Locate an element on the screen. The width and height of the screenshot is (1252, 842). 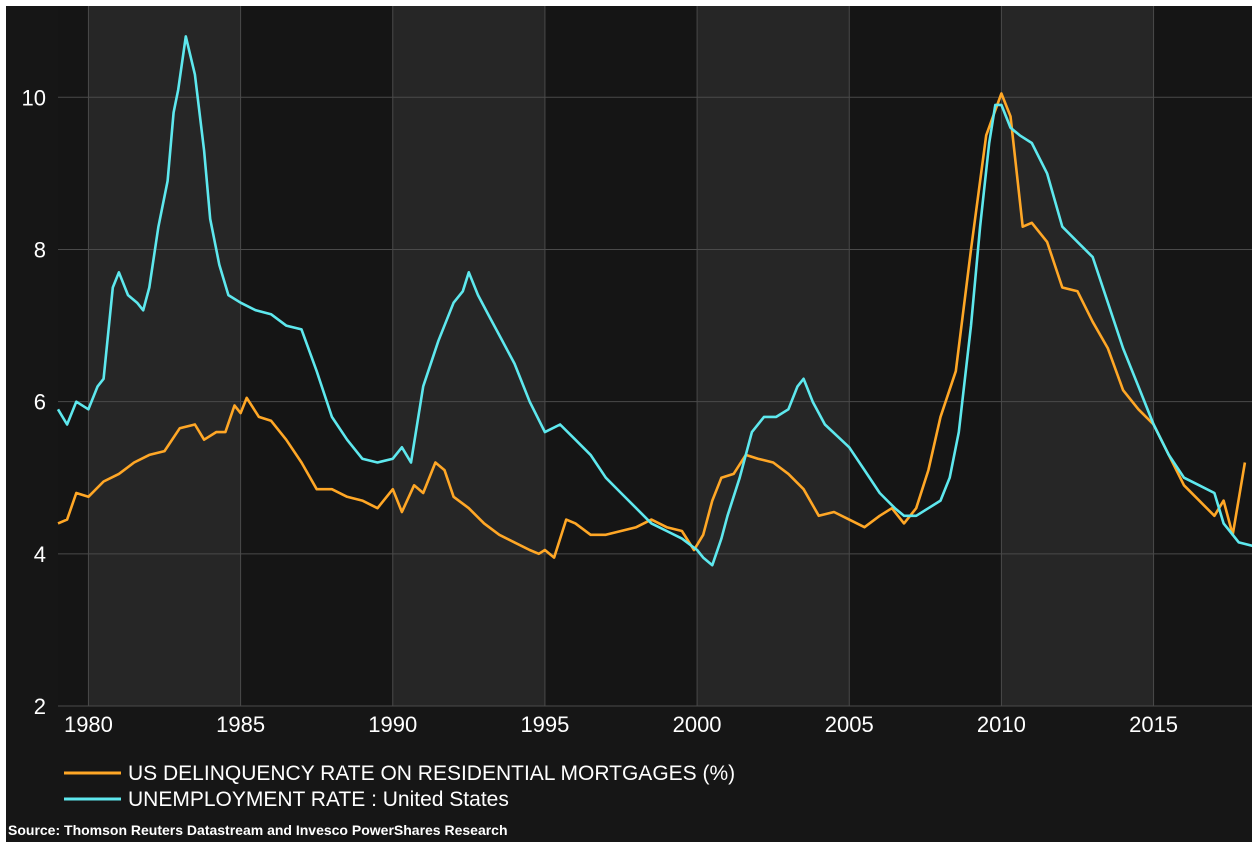
y-tick-label: 2 is located at coordinates (40, 706).